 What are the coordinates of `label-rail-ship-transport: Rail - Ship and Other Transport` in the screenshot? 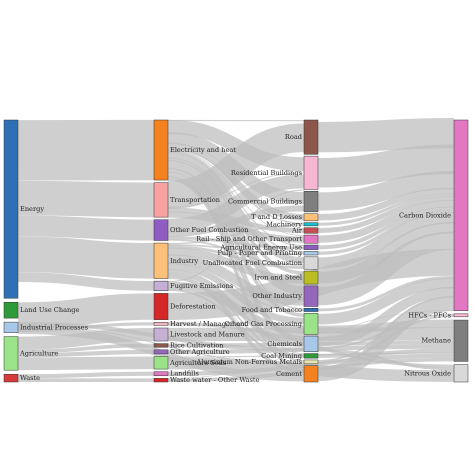 It's located at (249, 239).